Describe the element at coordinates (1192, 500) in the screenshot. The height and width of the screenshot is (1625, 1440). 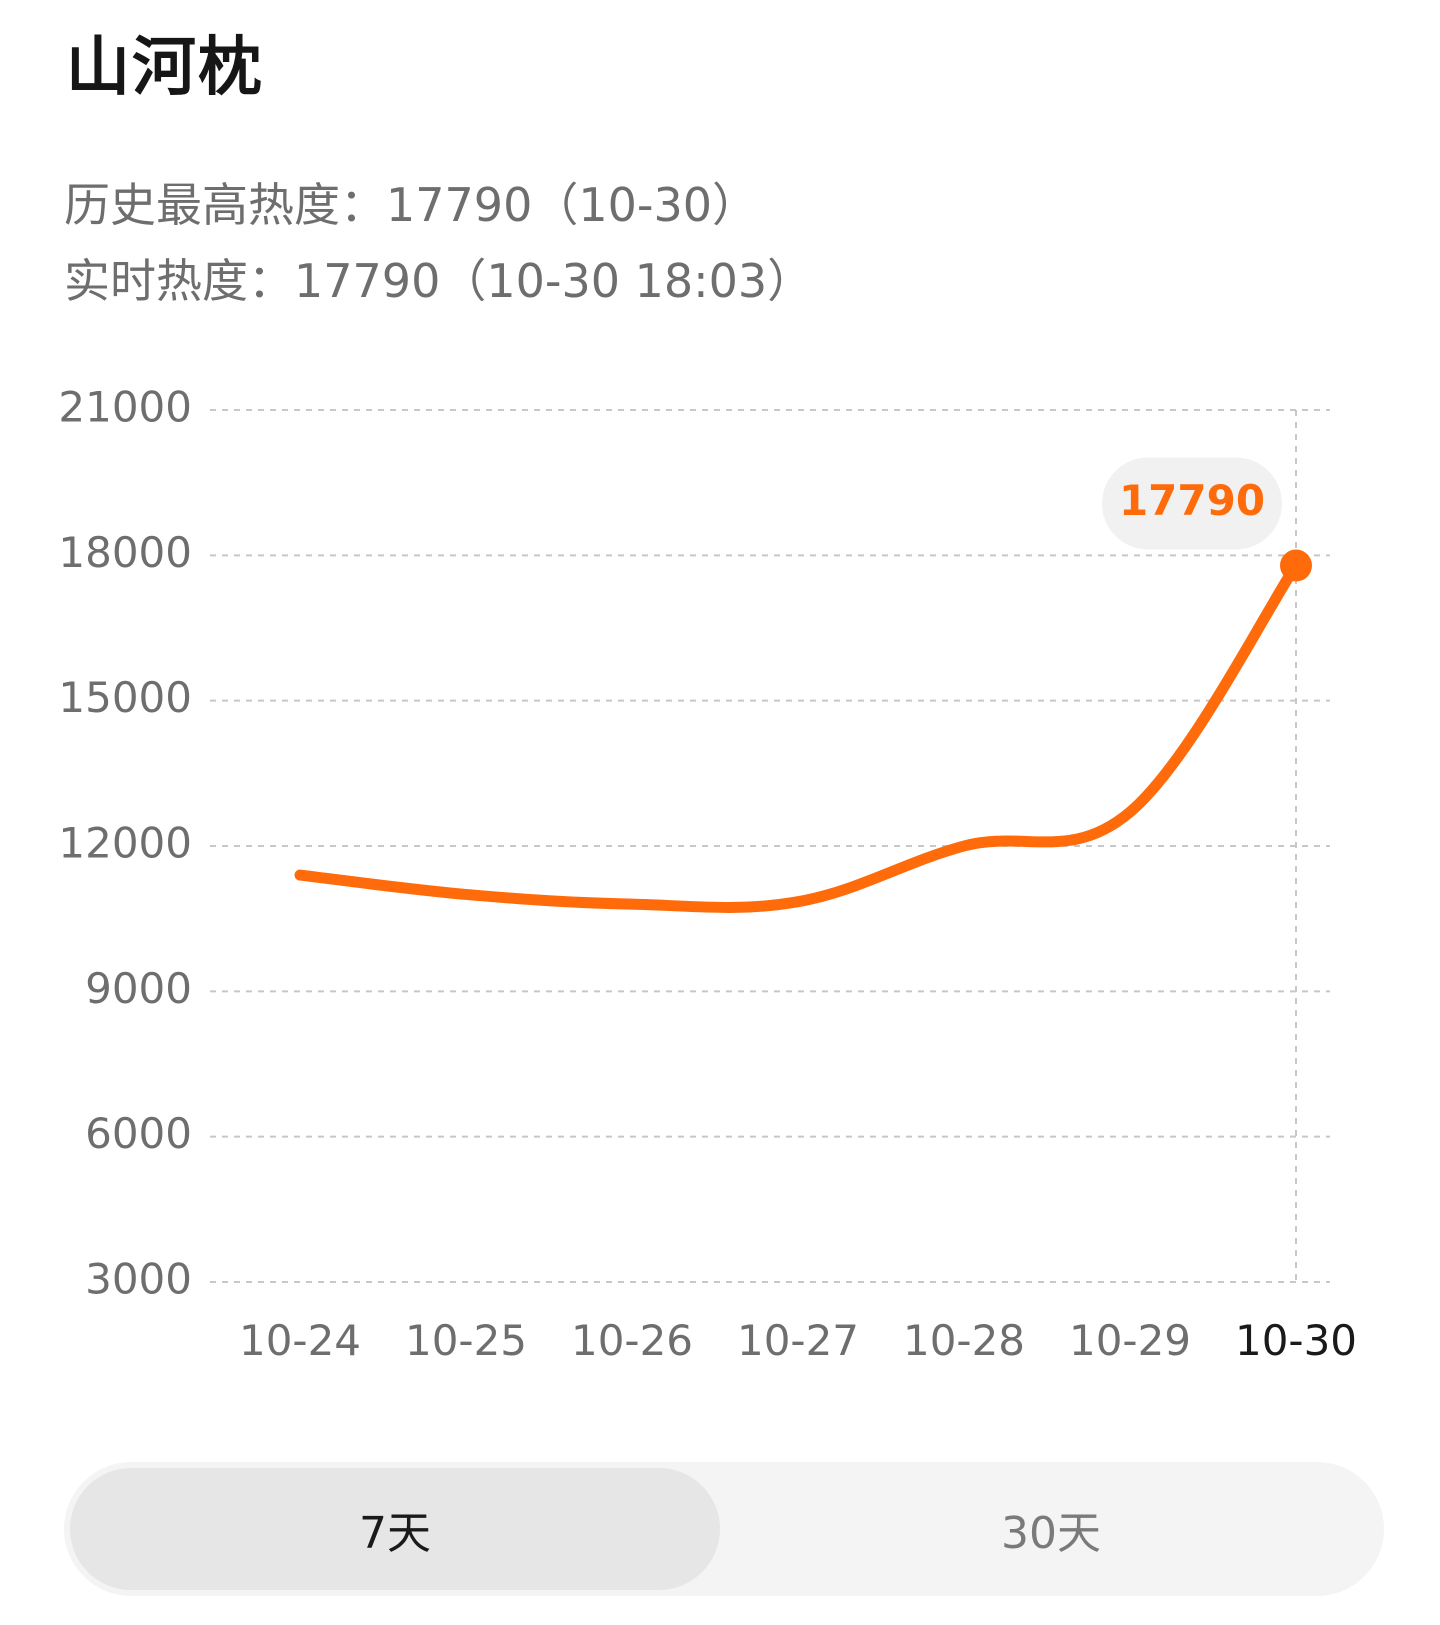
I see `tooltip-value: 17790` at that location.